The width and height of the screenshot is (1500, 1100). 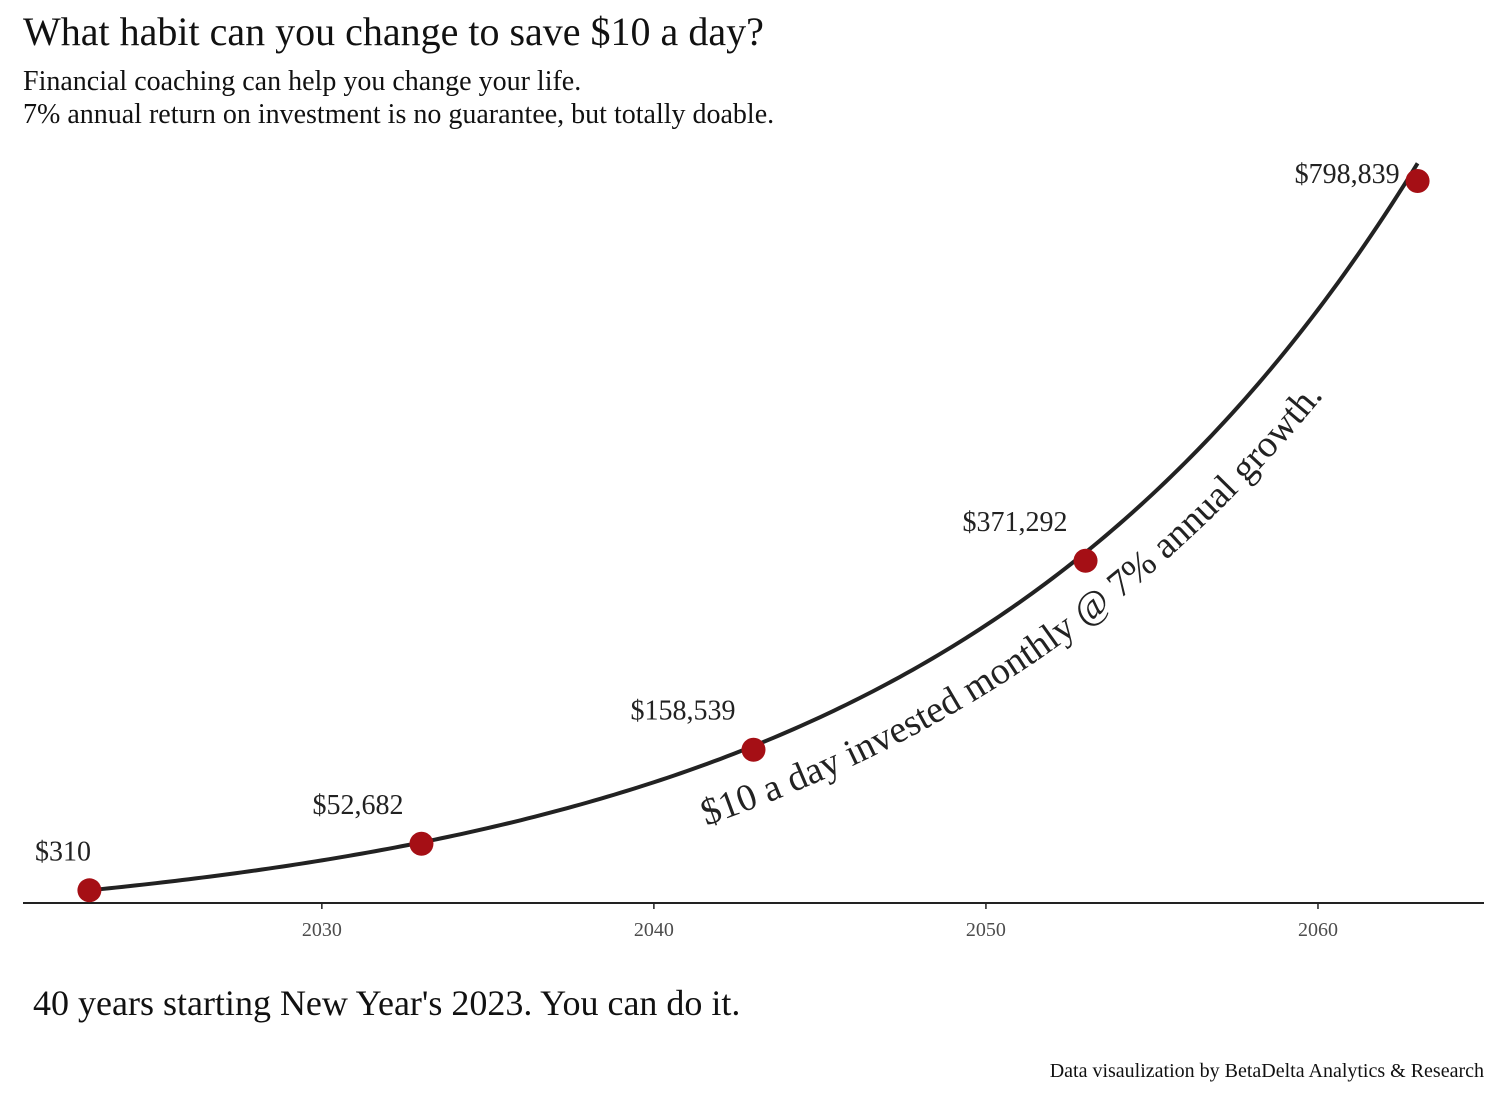 I want to click on data-label: $798,839, so click(x=1347, y=174).